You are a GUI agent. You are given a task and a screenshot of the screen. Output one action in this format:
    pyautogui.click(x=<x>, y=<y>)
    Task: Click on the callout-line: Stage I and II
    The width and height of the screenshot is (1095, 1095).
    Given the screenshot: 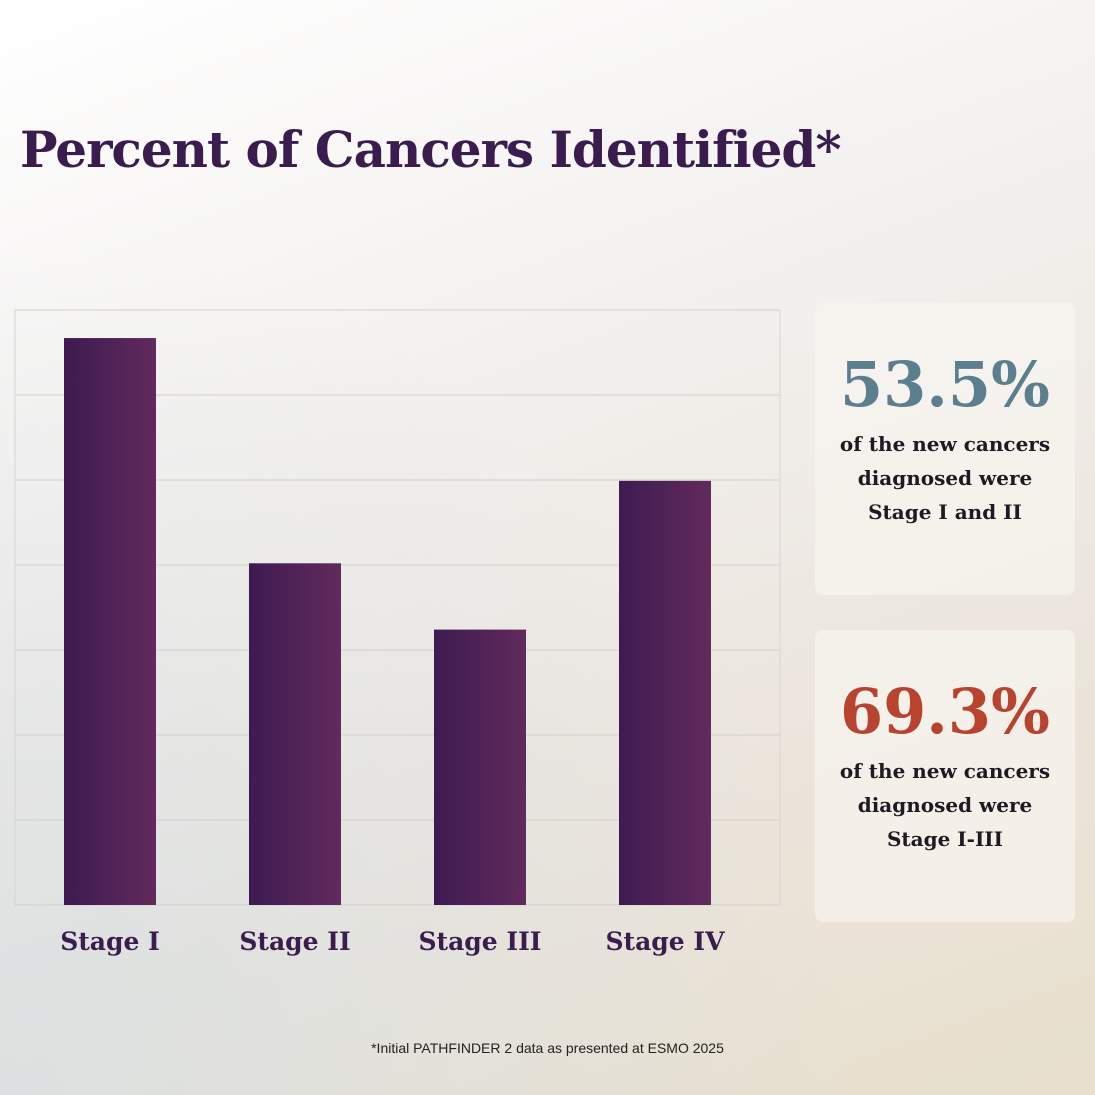 What is the action you would take?
    pyautogui.click(x=945, y=512)
    